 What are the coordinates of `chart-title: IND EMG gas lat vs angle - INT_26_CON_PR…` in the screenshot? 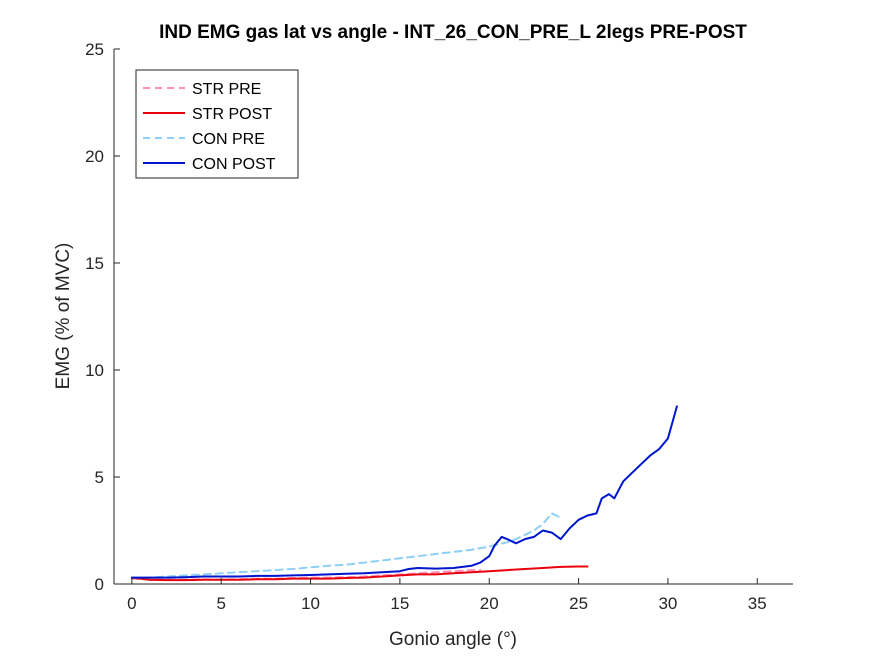 It's located at (453, 32).